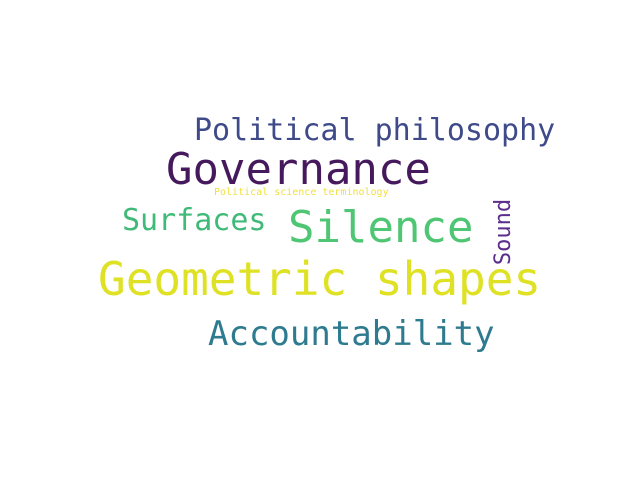 This screenshot has width=640, height=480. I want to click on word-surfaces: Surfaces, so click(194, 220).